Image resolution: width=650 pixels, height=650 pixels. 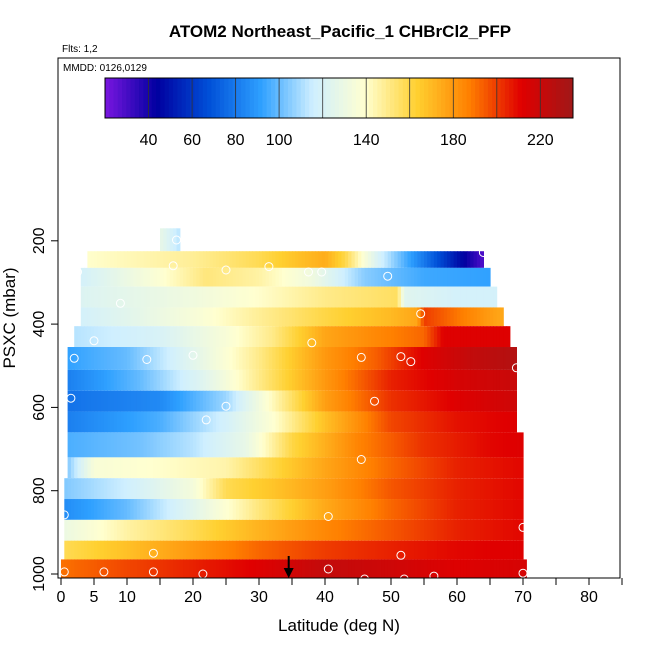 I want to click on colorbar-tick-label: 80, so click(x=236, y=140).